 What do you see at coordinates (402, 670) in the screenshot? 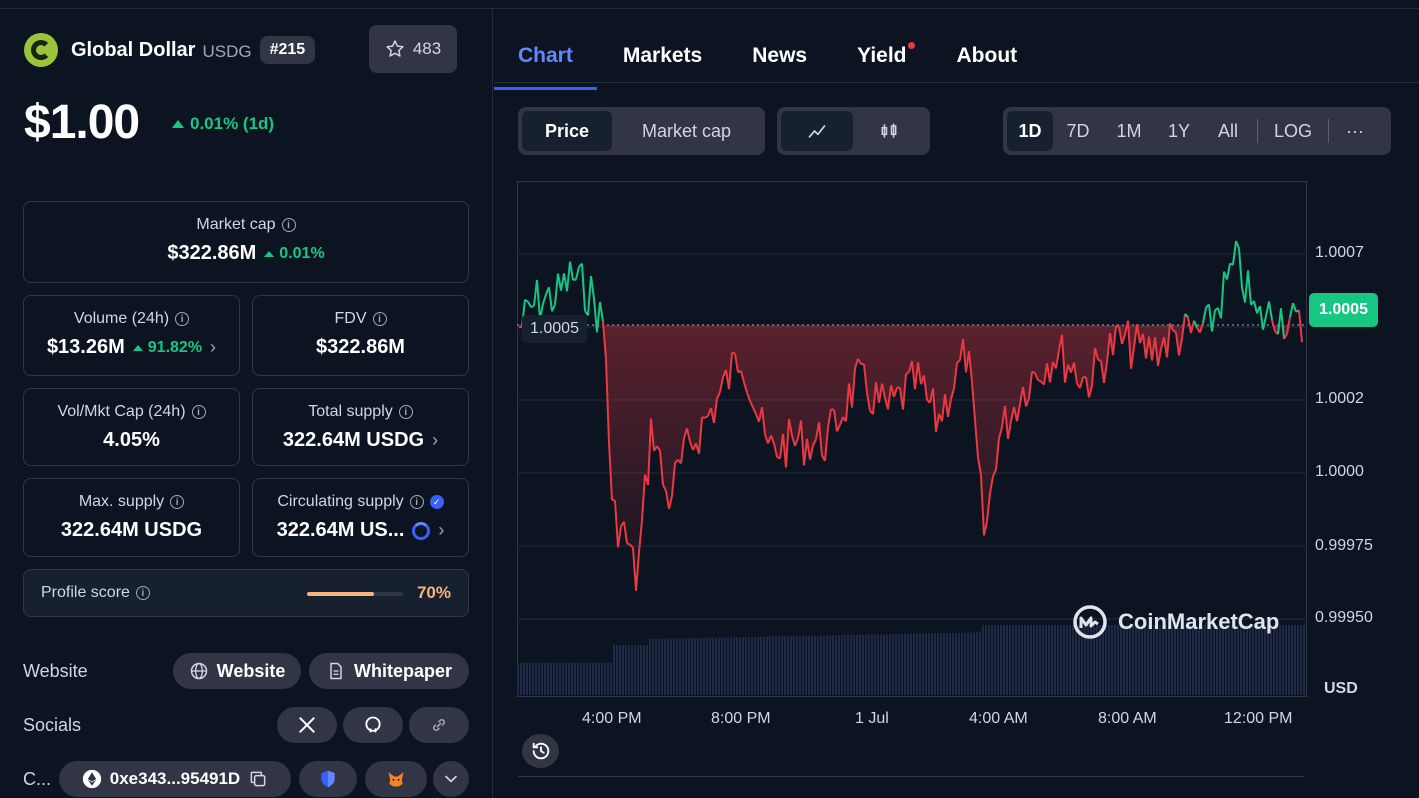
I see `whitepaper-button-label: Whitepaper` at bounding box center [402, 670].